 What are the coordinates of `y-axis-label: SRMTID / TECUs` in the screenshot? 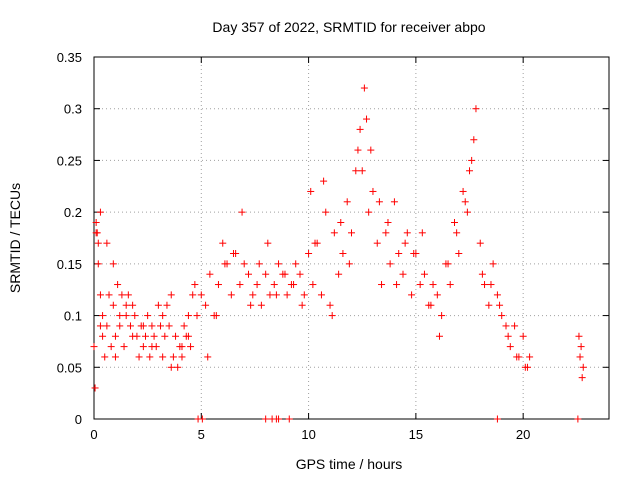 It's located at (15, 238).